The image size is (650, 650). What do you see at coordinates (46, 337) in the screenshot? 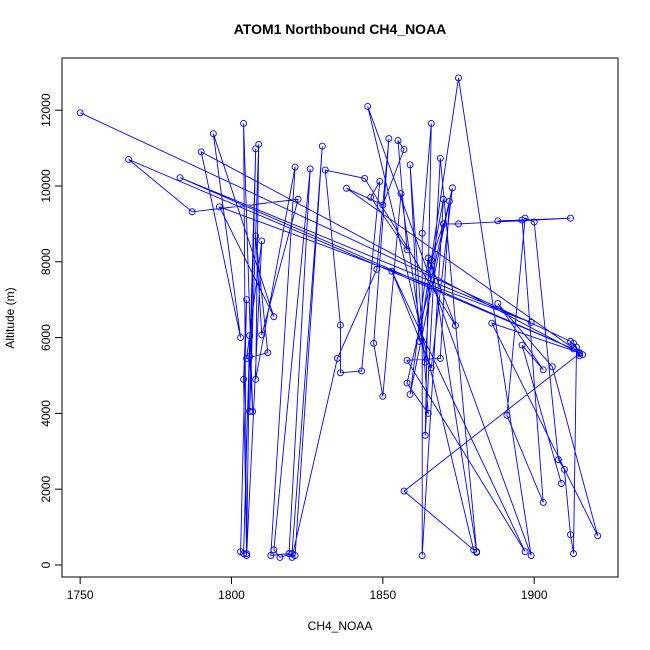
I see `y-tick-label: 6000` at bounding box center [46, 337].